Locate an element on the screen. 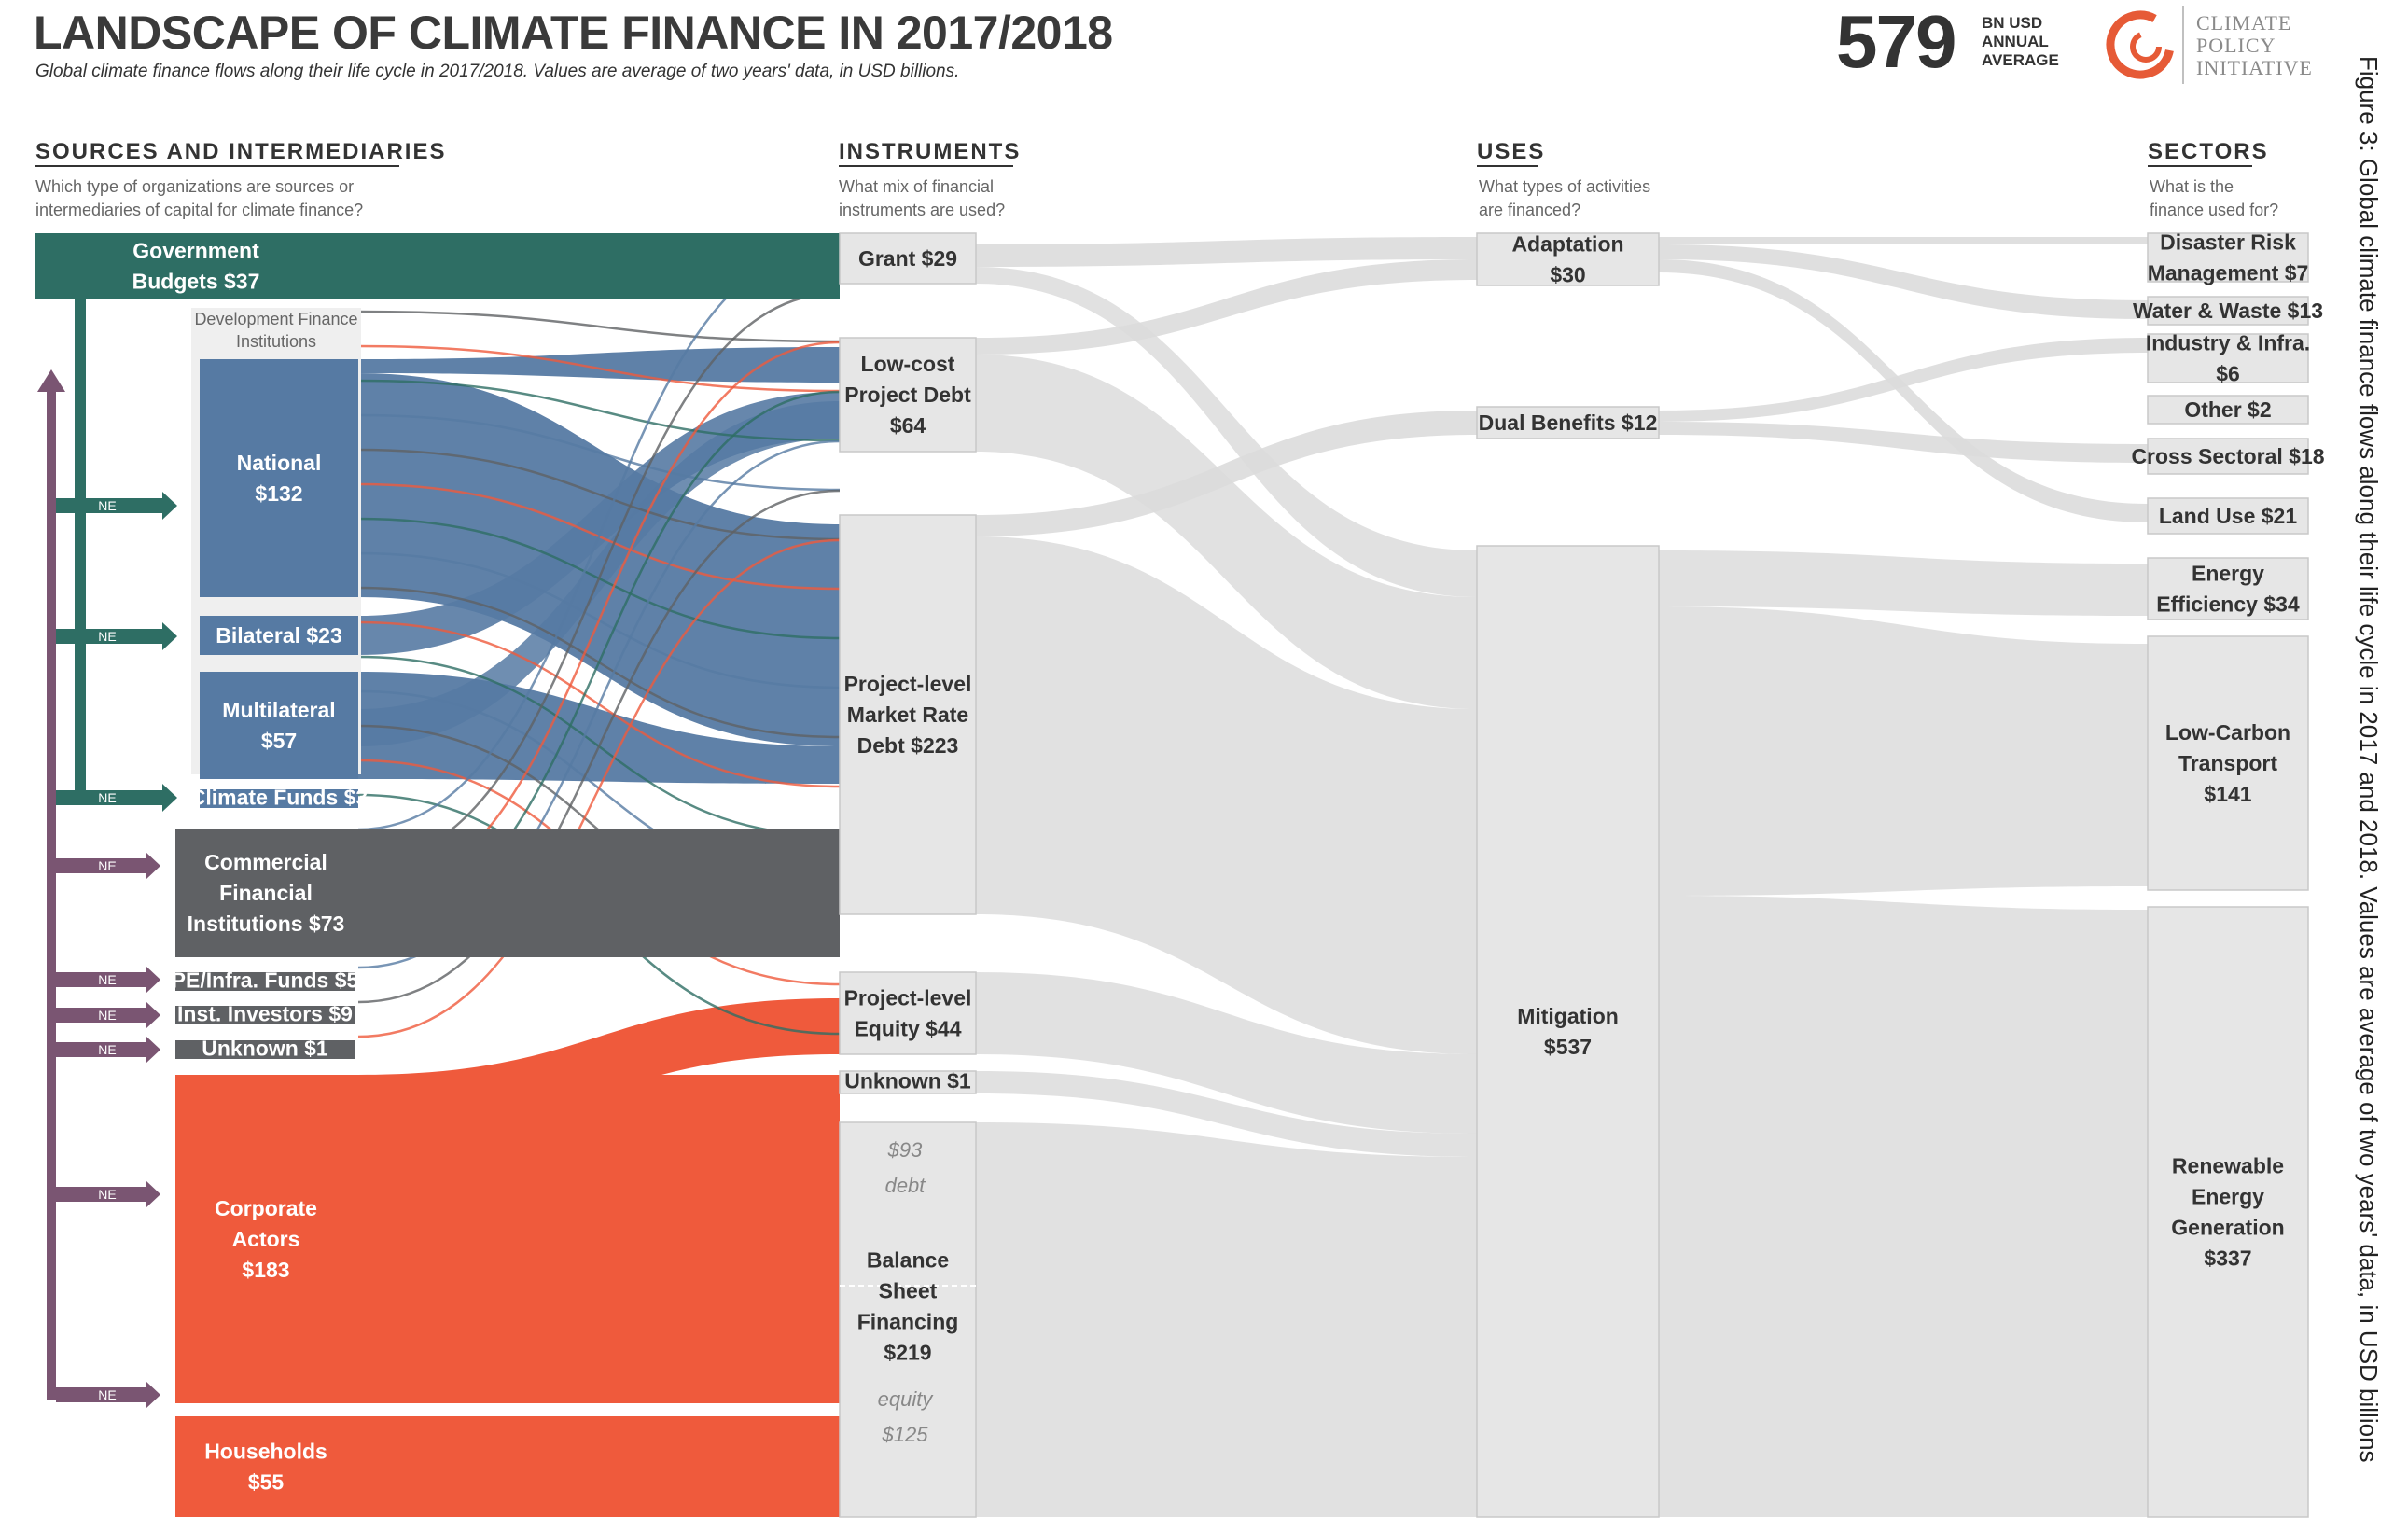  node-label: Actors is located at coordinates (266, 1239).